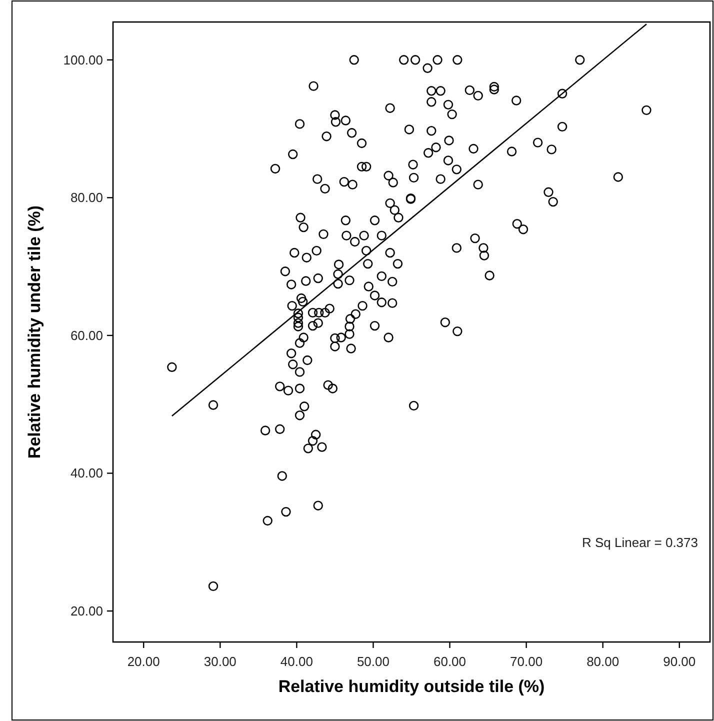 Image resolution: width=714 pixels, height=721 pixels. What do you see at coordinates (679, 661) in the screenshot?
I see `x-tick-label: 90.00` at bounding box center [679, 661].